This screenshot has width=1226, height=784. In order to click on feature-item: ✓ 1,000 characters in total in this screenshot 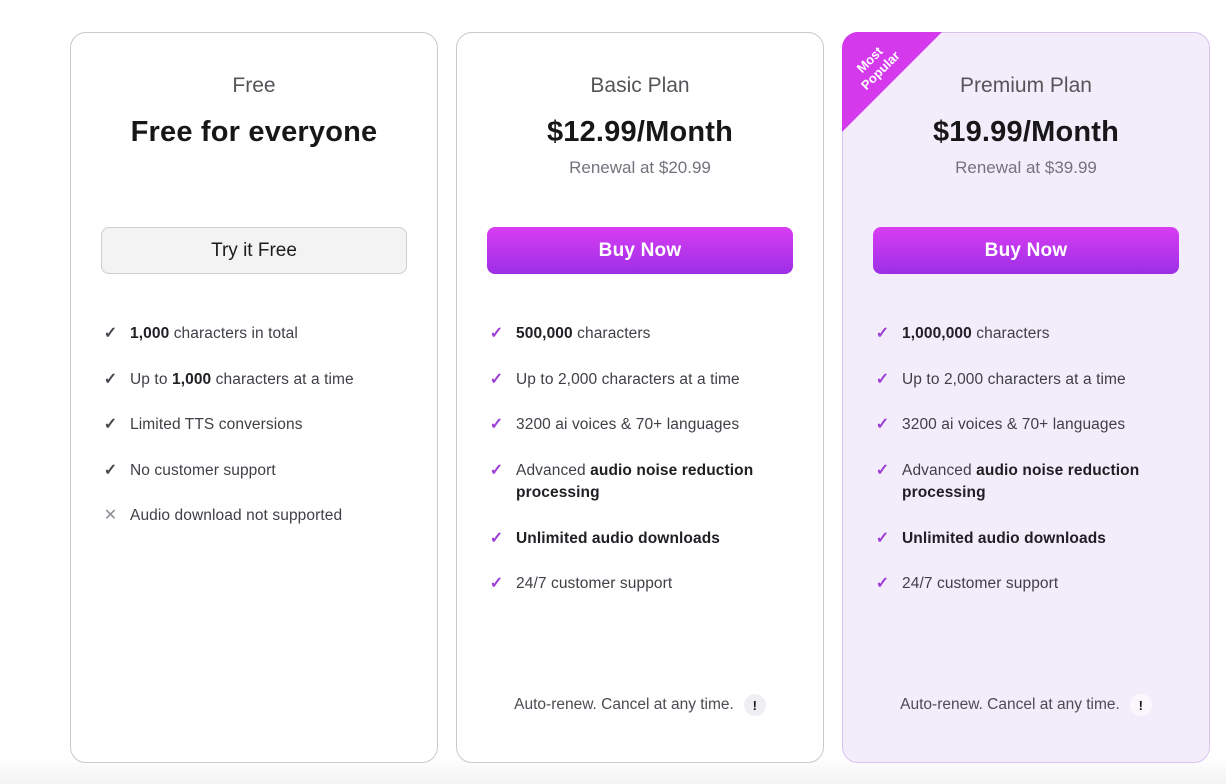, I will do `click(254, 334)`.